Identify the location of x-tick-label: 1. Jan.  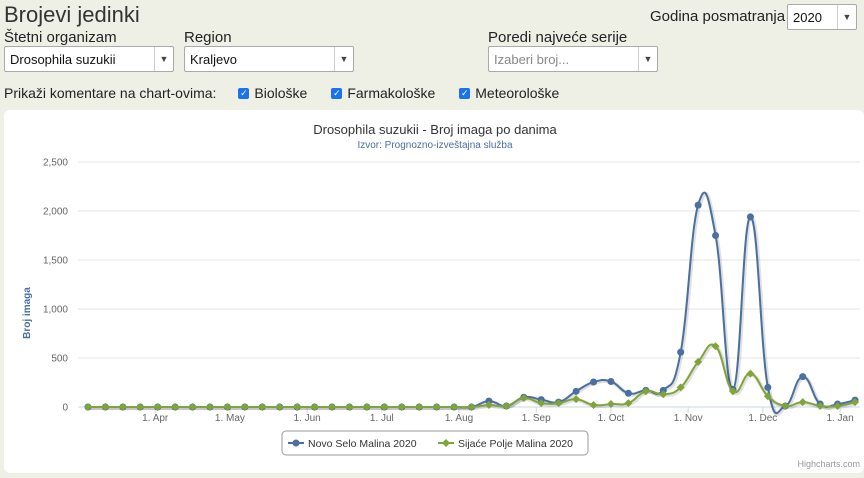
(839, 418).